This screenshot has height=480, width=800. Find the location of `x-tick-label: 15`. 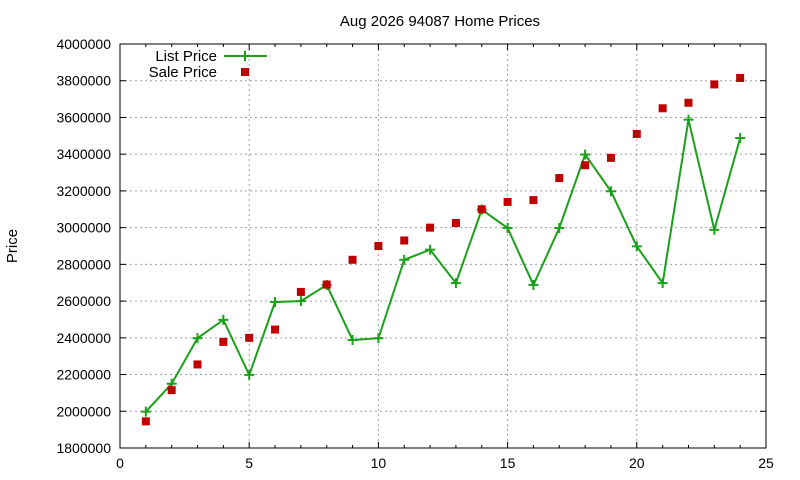

x-tick-label: 15 is located at coordinates (508, 463).